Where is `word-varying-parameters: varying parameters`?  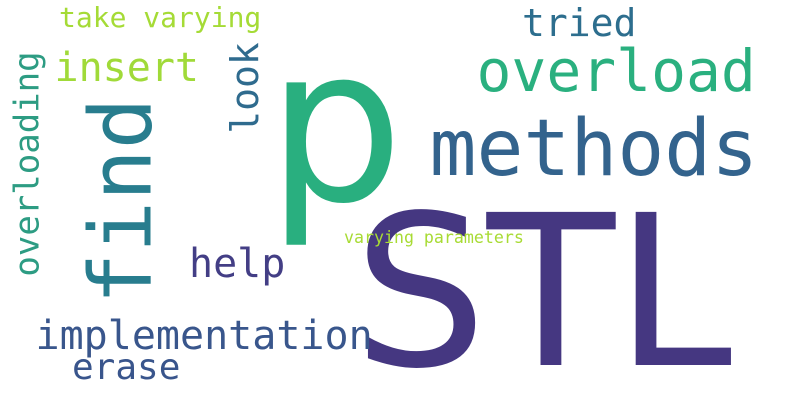
word-varying-parameters: varying parameters is located at coordinates (434, 237).